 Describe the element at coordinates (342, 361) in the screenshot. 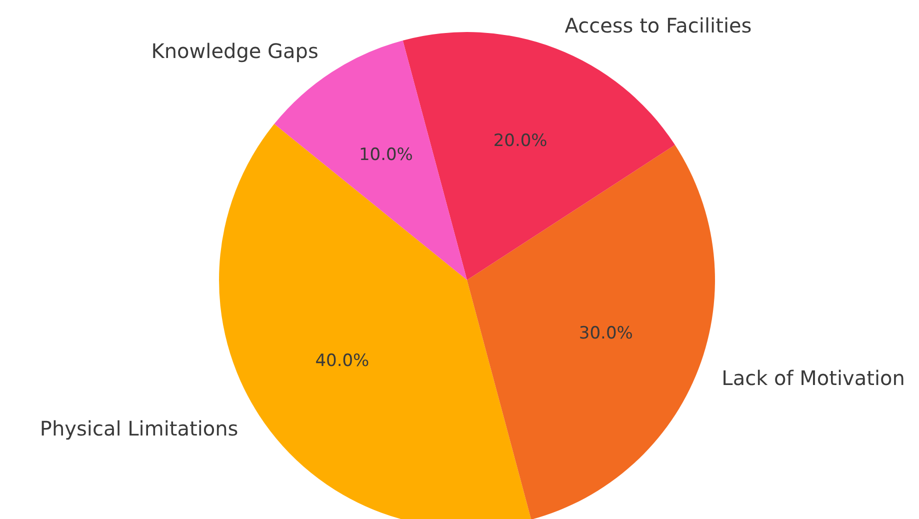

I see `data-label: 40.0%` at that location.